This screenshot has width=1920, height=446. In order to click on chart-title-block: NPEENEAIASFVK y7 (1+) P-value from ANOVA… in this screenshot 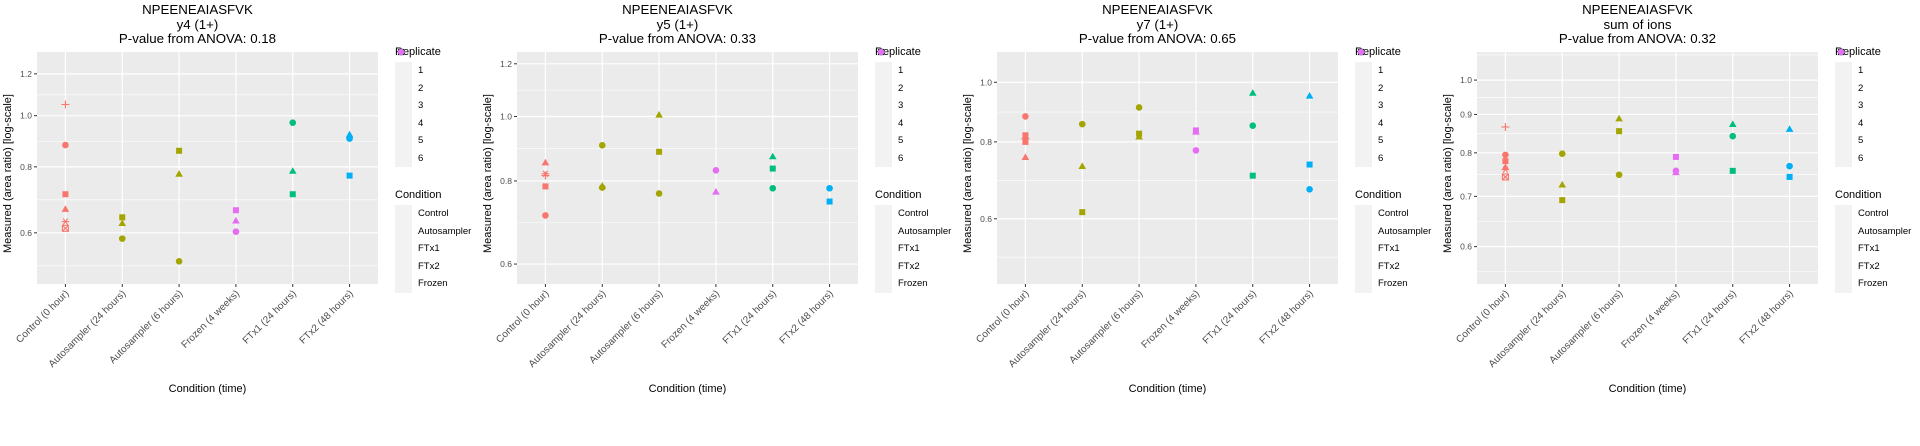, I will do `click(1157, 24)`.